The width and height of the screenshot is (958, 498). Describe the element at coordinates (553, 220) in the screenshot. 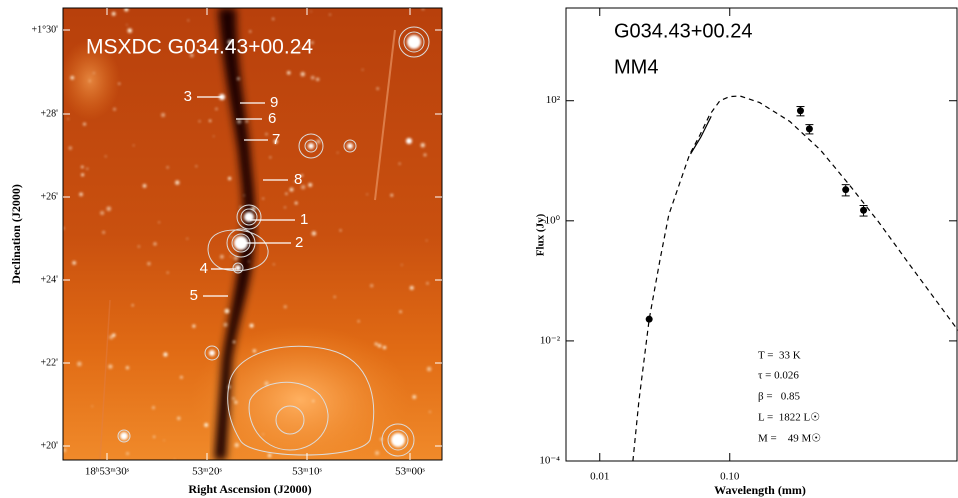

I see `y-tick-label: 10⁰` at that location.